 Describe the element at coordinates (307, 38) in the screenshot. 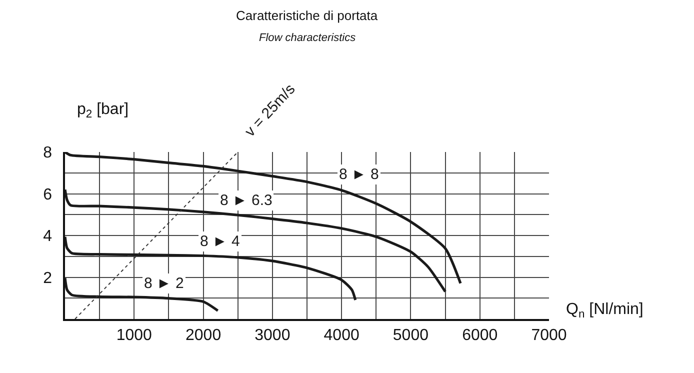

I see `chart-subtitle: Flow characteristics` at that location.